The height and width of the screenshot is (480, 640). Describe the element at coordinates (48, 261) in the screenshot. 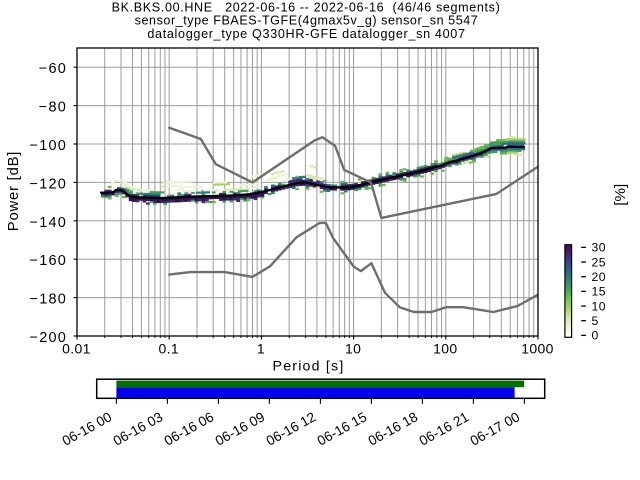

I see `svg-text: −160` at that location.